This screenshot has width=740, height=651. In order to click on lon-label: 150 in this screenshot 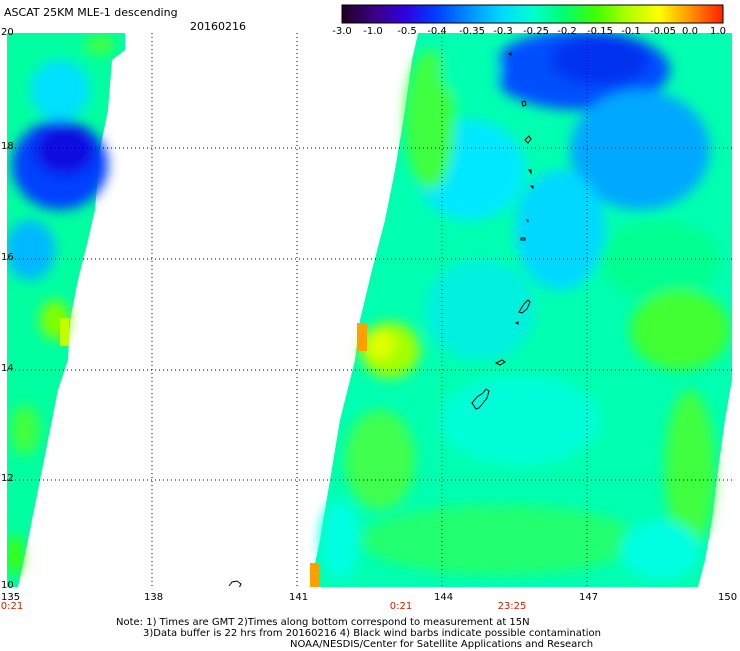, I will do `click(728, 597)`.